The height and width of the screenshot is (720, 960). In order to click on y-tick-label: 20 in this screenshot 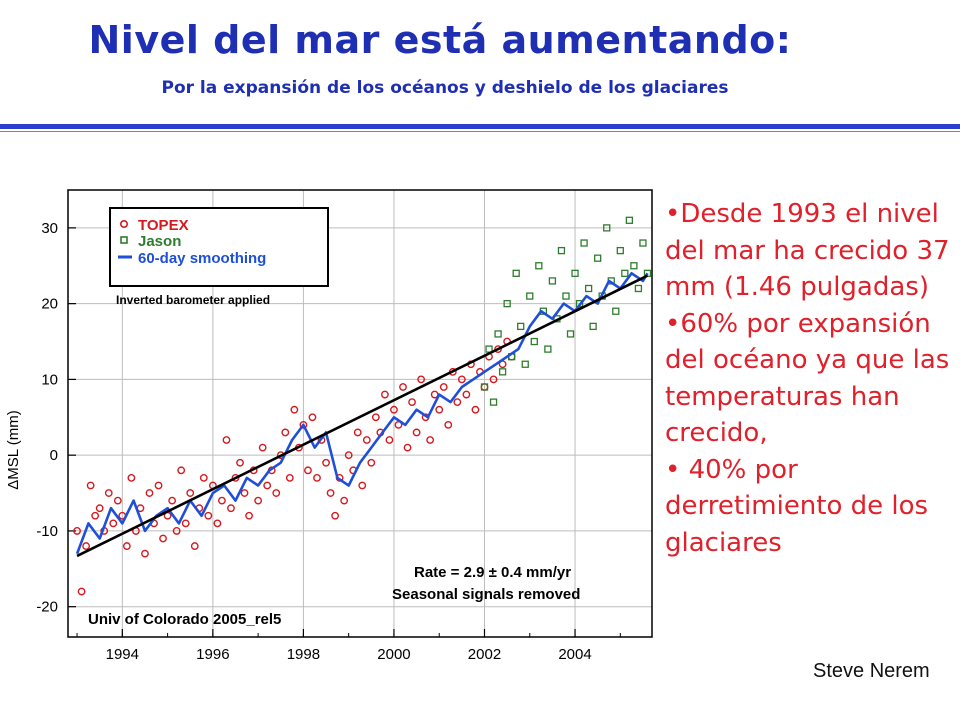, I will do `click(49, 304)`.